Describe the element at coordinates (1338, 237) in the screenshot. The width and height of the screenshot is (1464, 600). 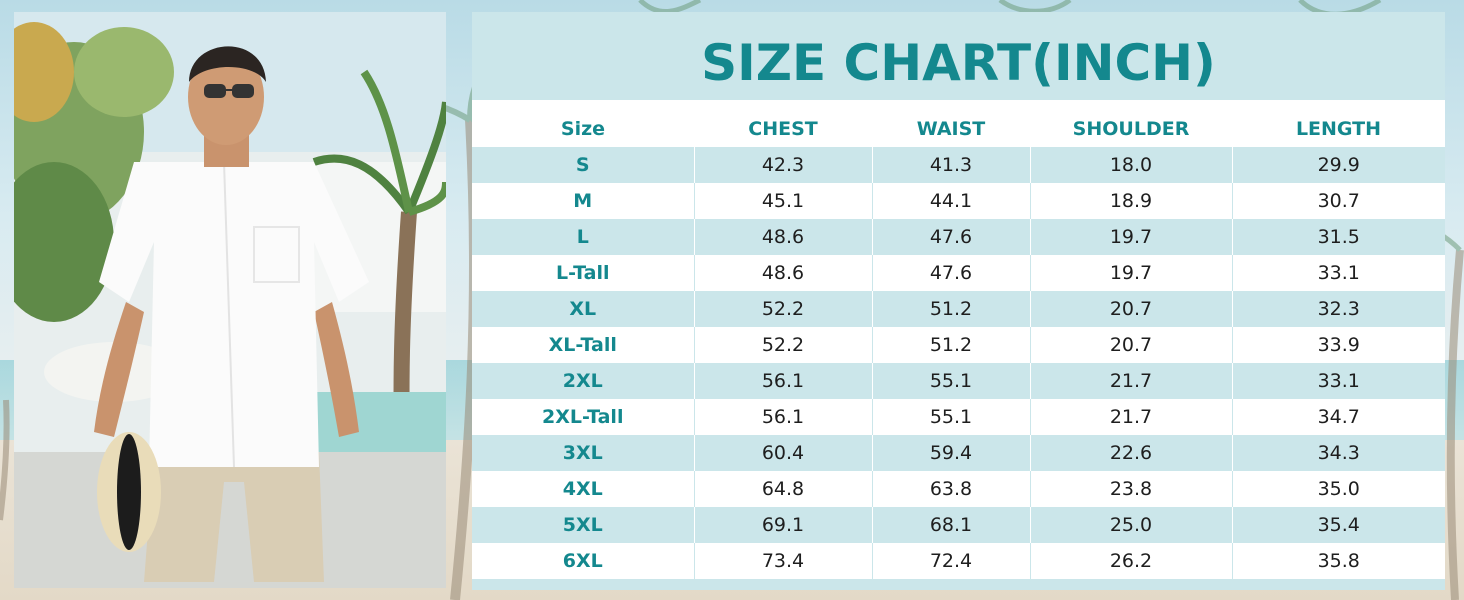
I see `length-cell: 31.5` at that location.